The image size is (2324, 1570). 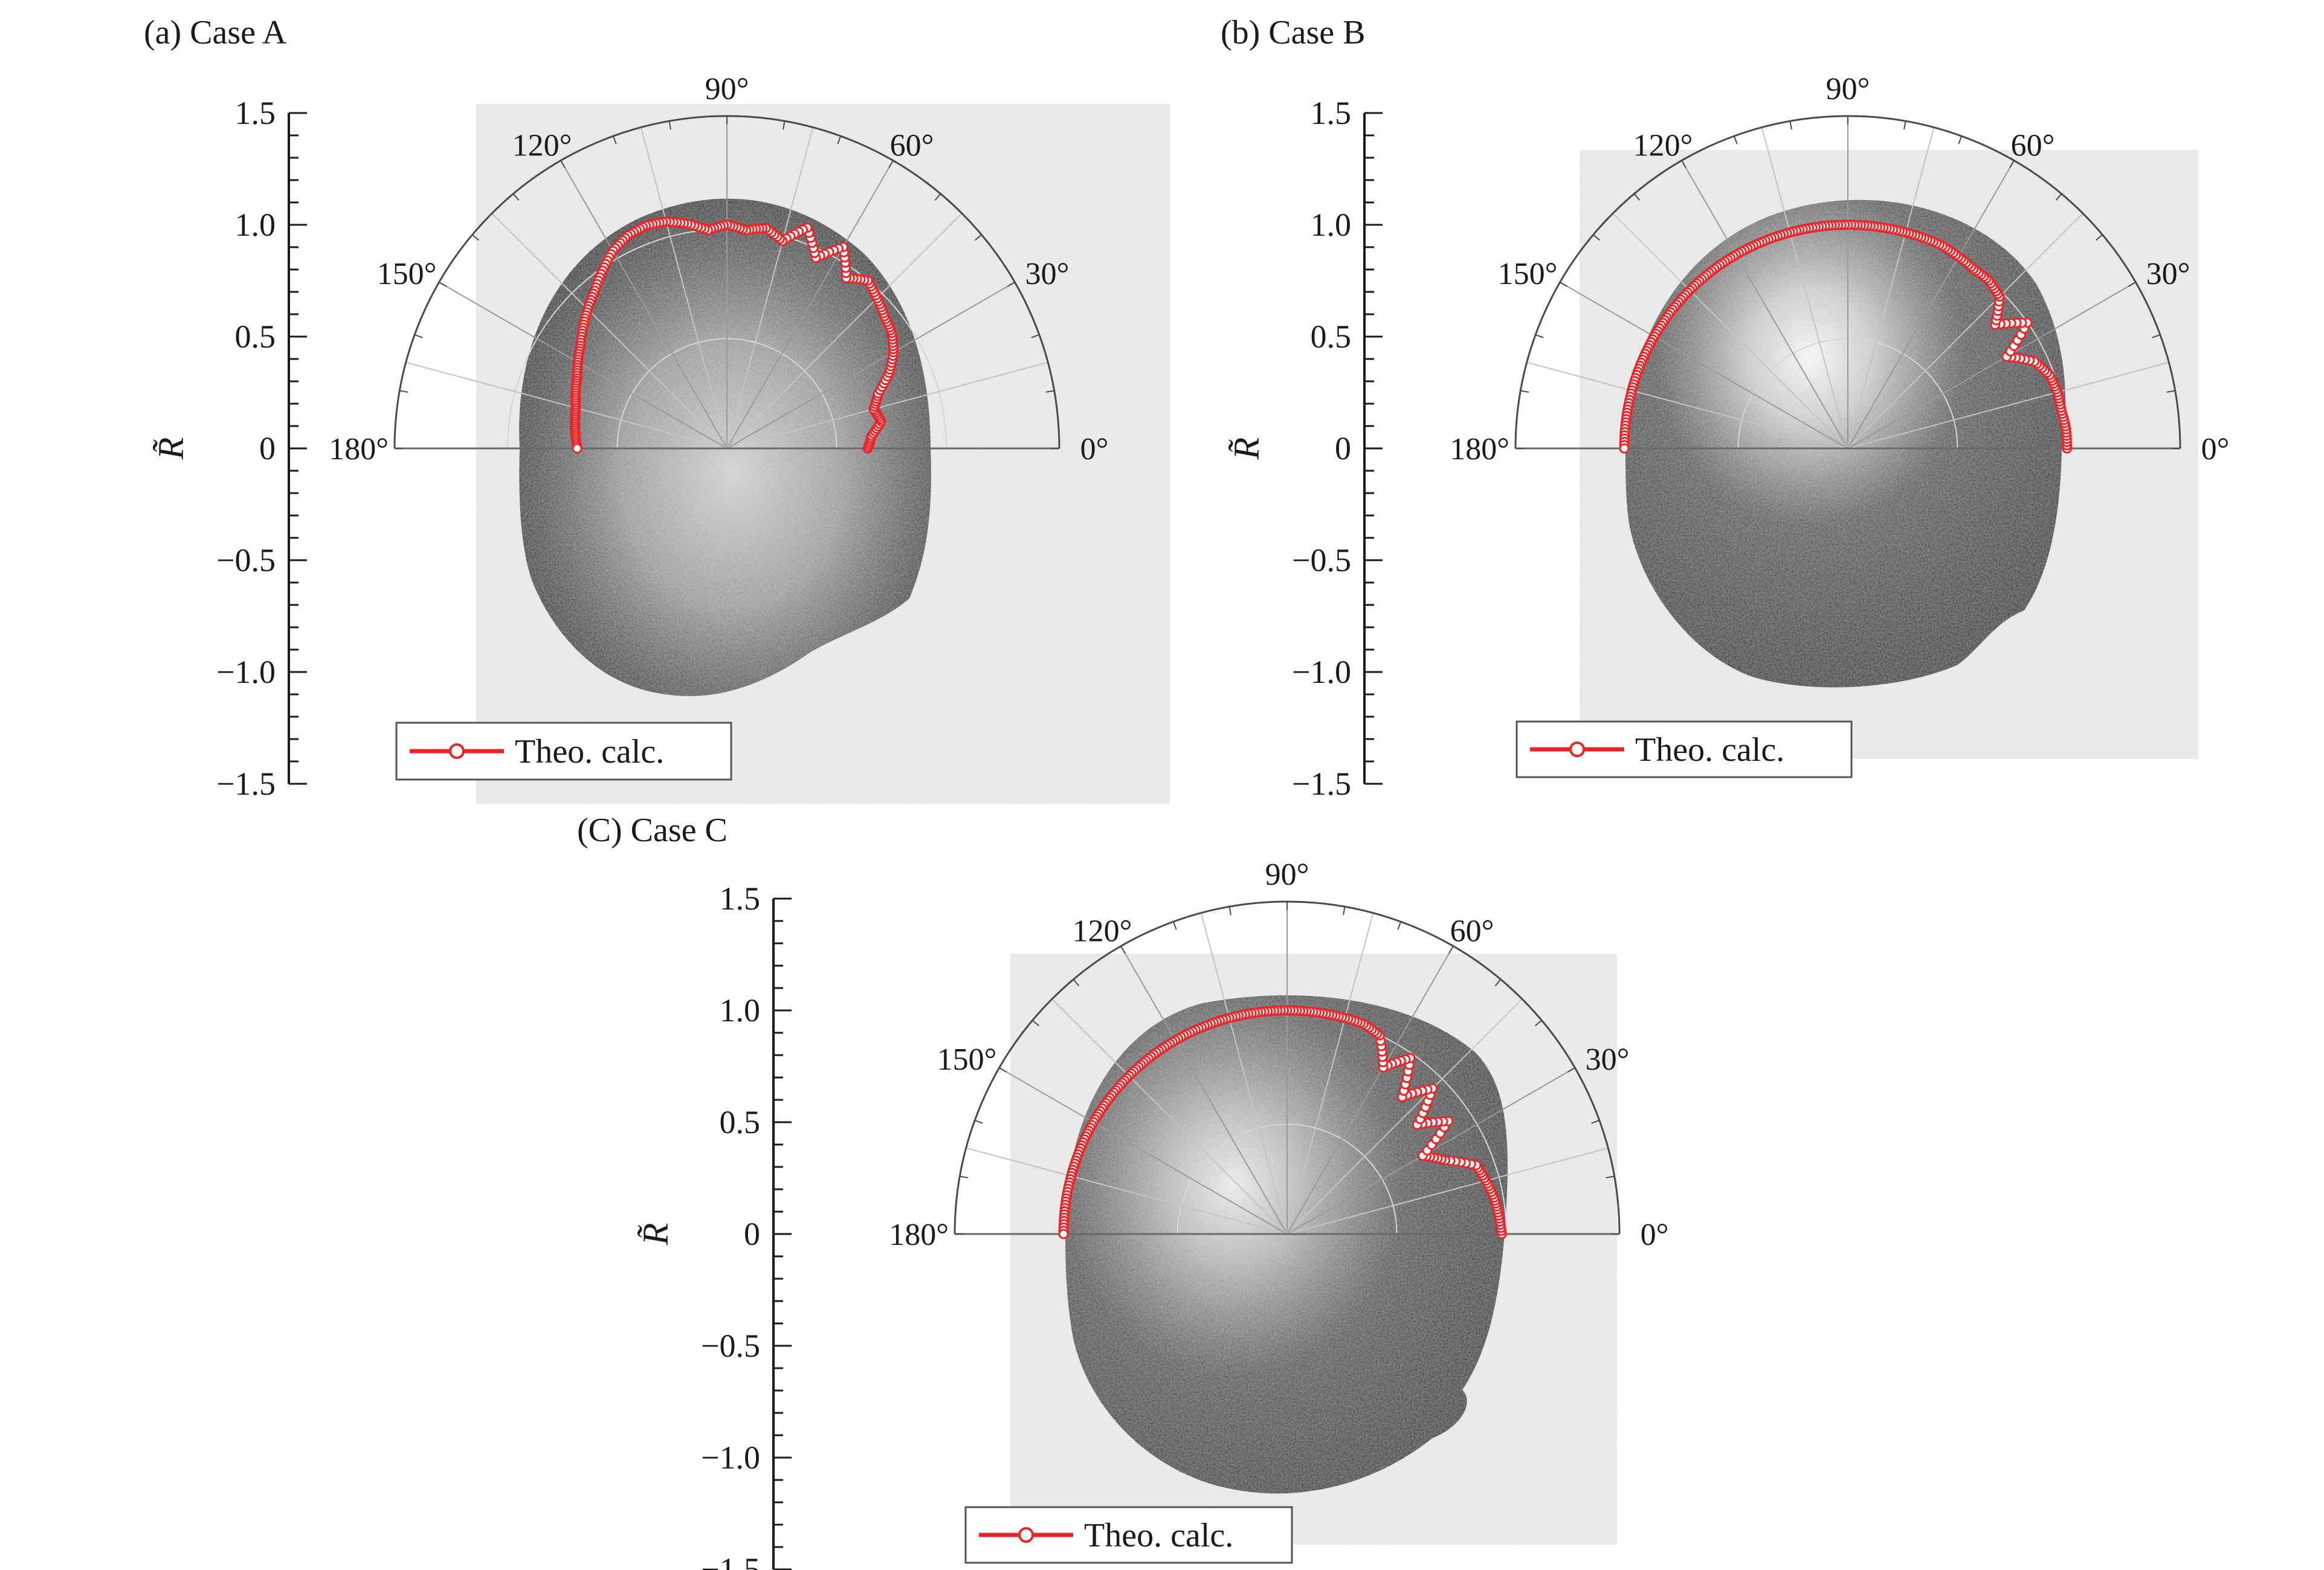 What do you see at coordinates (1286, 1244) in the screenshot?
I see `droplet-image` at bounding box center [1286, 1244].